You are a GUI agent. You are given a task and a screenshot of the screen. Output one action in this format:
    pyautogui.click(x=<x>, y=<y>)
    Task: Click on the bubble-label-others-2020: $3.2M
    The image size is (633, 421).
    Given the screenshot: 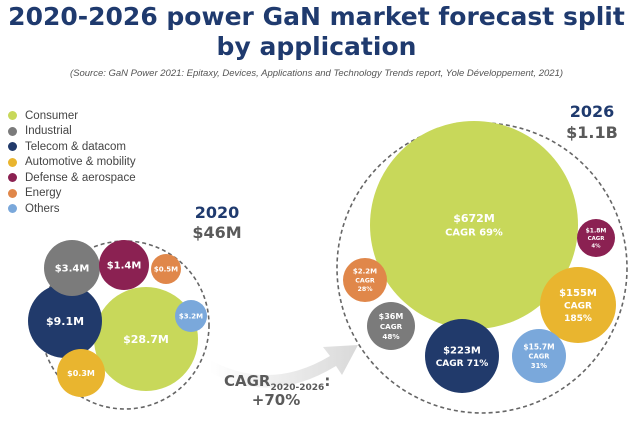 What is the action you would take?
    pyautogui.click(x=191, y=316)
    